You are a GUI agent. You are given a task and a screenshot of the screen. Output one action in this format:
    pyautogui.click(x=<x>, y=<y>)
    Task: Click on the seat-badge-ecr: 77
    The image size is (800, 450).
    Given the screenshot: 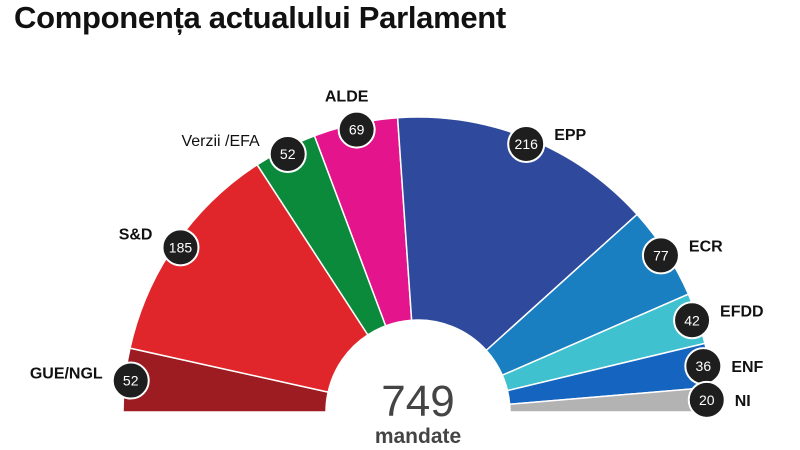 What is the action you would take?
    pyautogui.click(x=660, y=255)
    